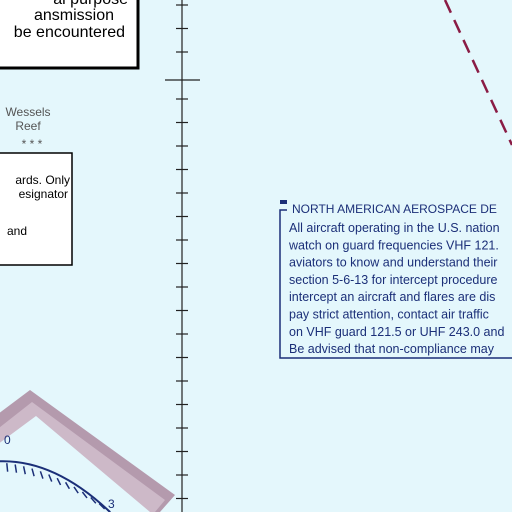 Image resolution: width=512 pixels, height=512 pixels. What do you see at coordinates (43, 194) in the screenshot?
I see `notice-text: esignator` at bounding box center [43, 194].